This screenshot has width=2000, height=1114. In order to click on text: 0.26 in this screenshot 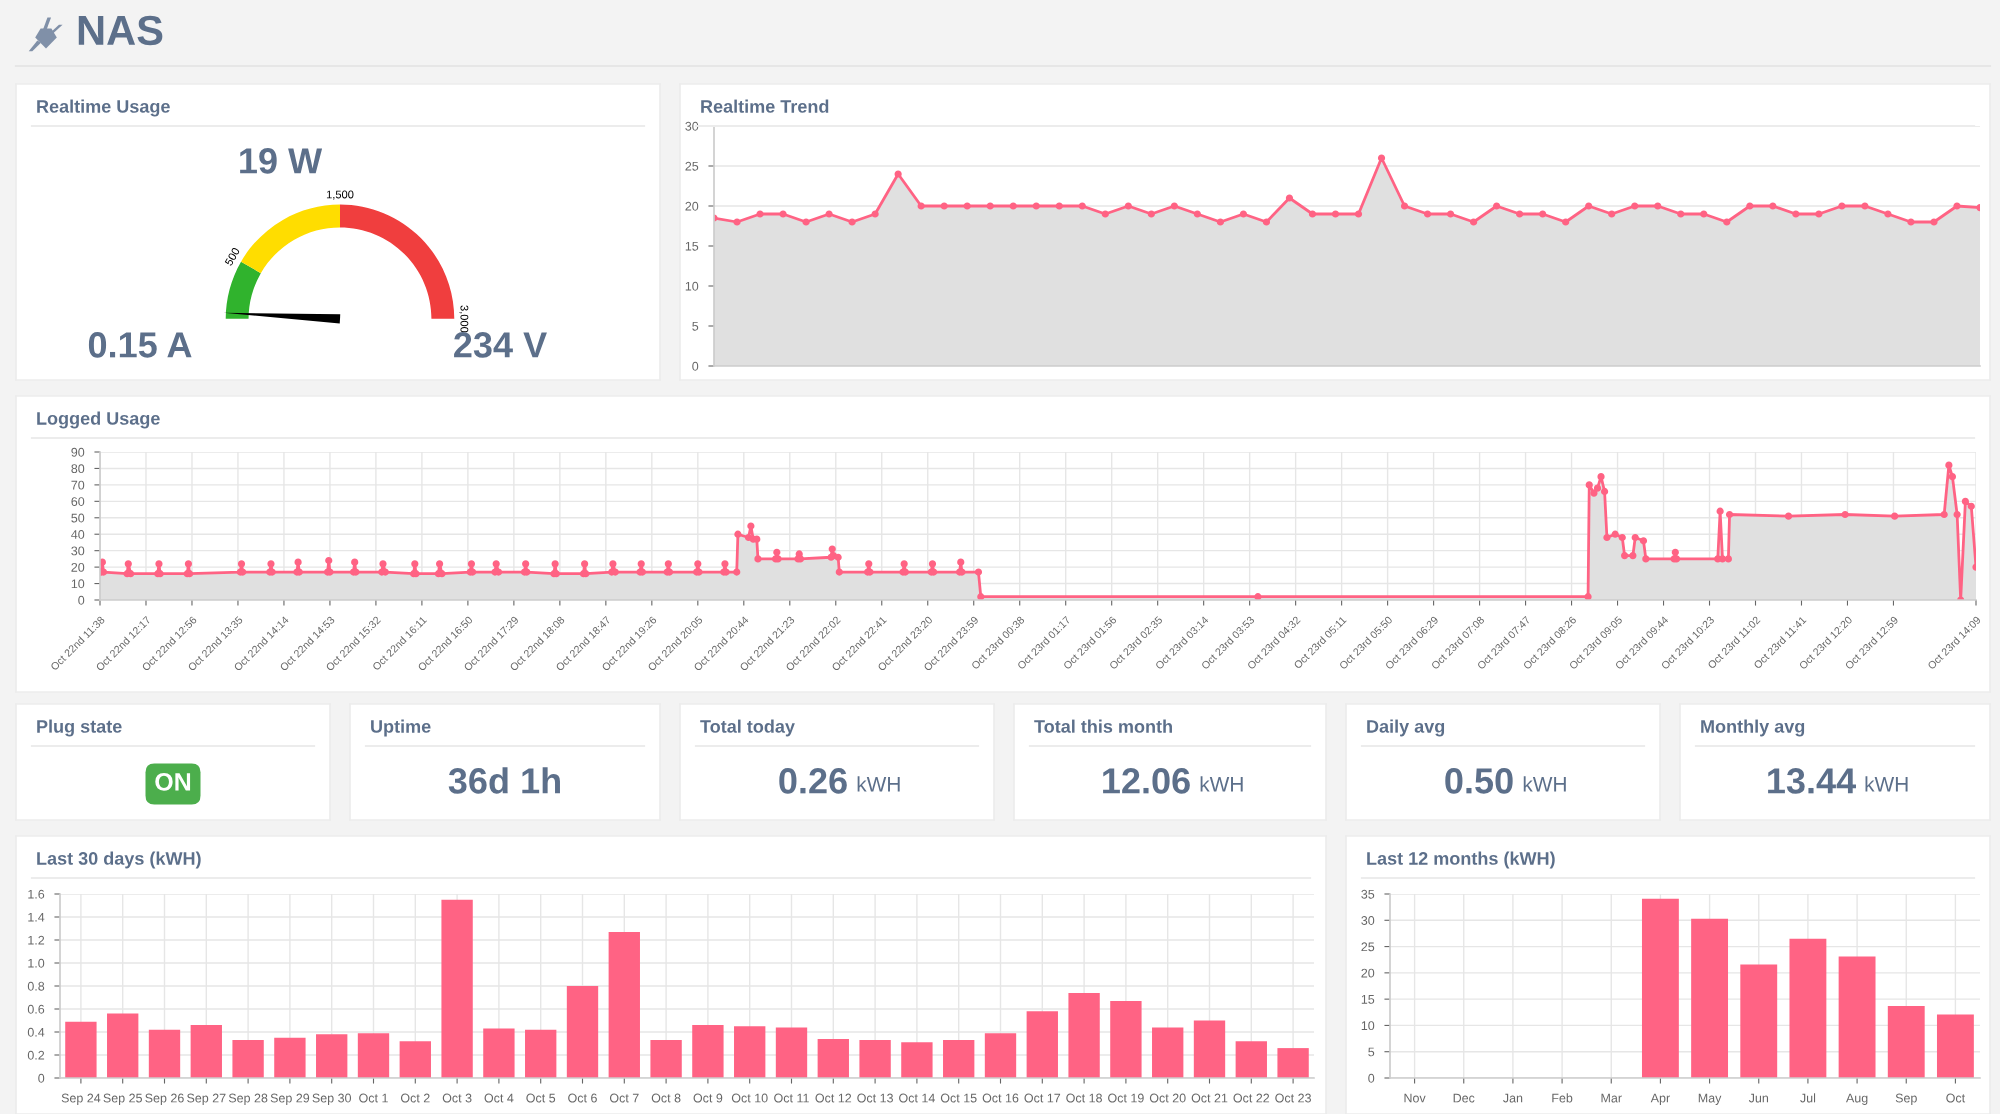, I will do `click(813, 781)`.